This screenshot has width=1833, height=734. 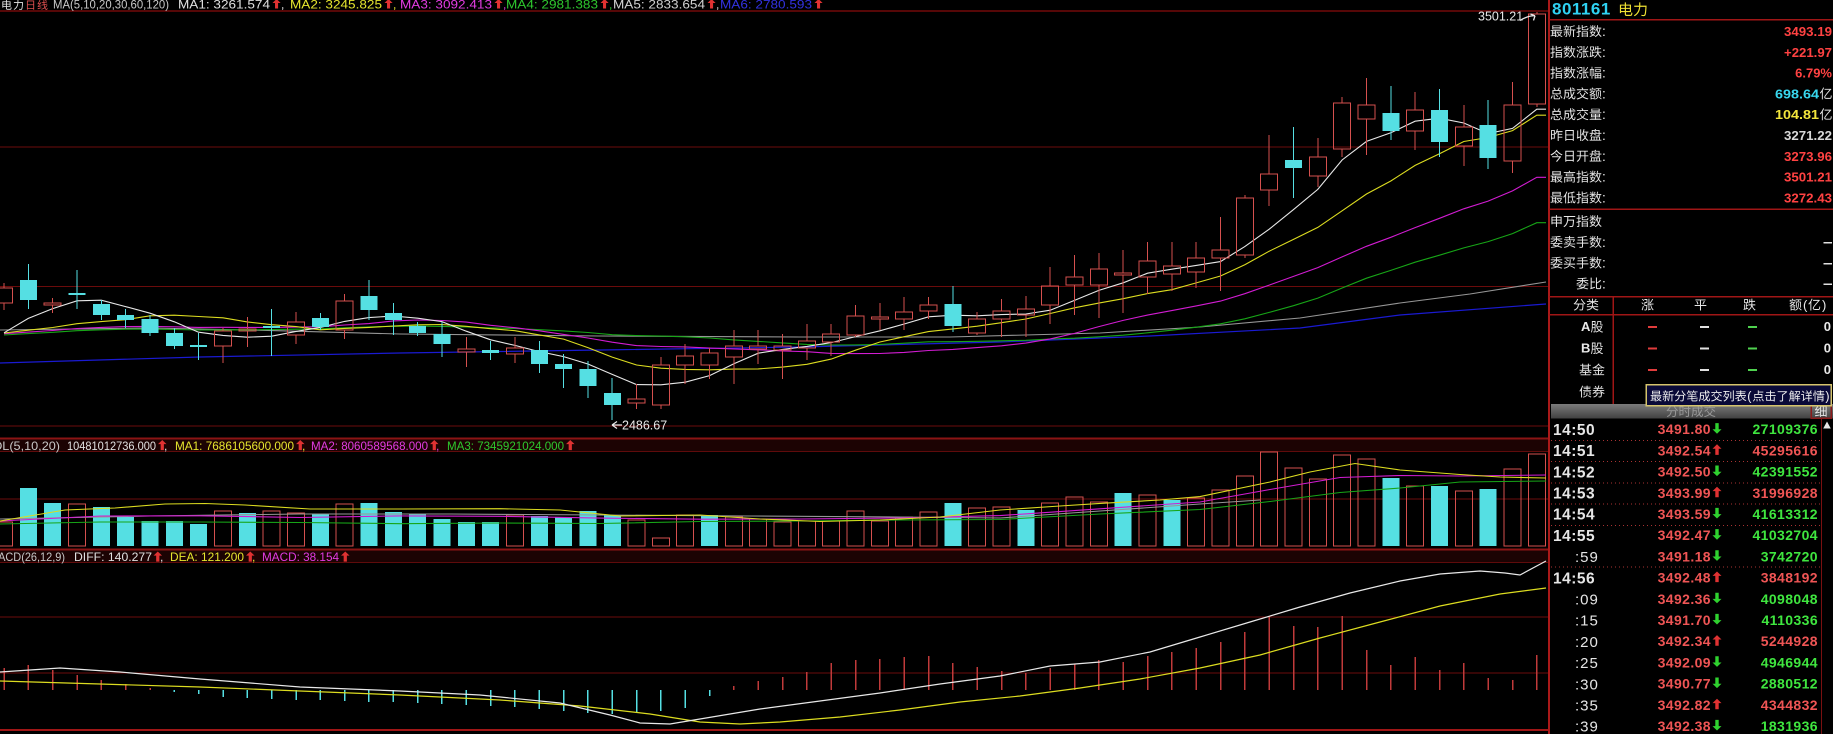 What do you see at coordinates (1684, 705) in the screenshot?
I see `svg-text: 3492.82` at bounding box center [1684, 705].